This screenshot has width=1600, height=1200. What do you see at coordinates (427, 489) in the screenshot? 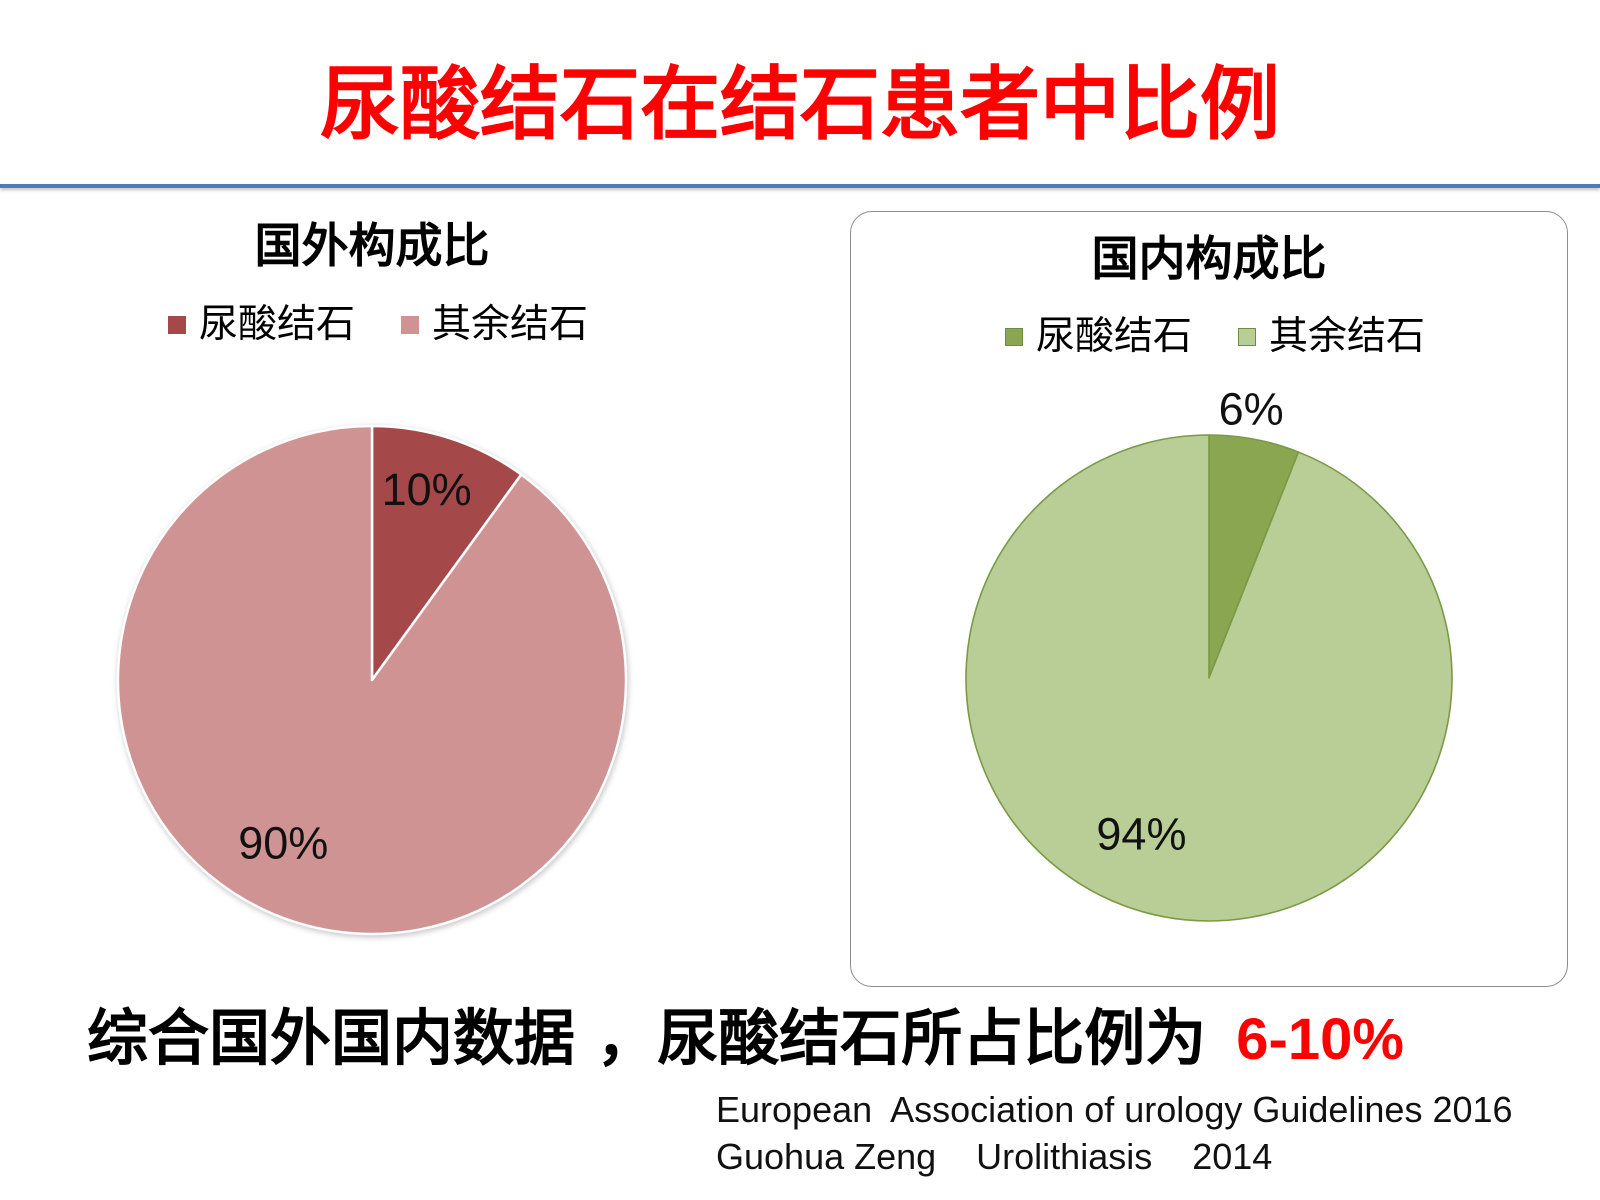
I see `foreign-uric-acid-stone-data-label: 10%` at bounding box center [427, 489].